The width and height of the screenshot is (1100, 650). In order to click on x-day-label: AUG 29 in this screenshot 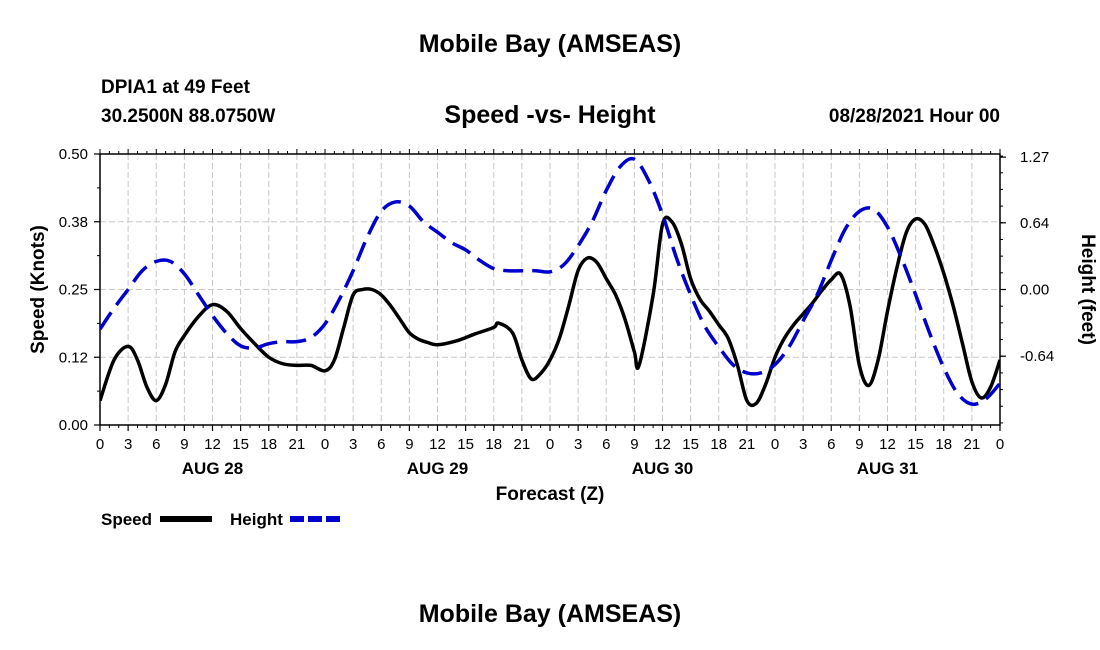, I will do `click(437, 468)`.